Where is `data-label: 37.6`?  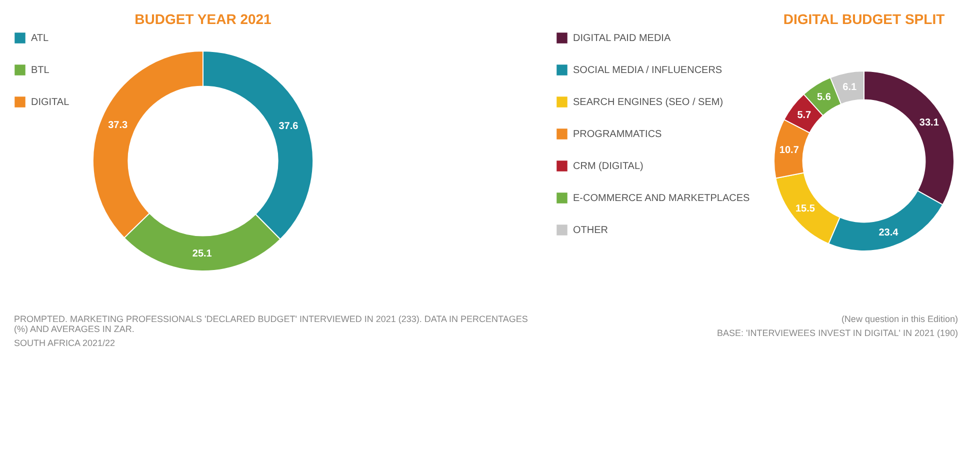 data-label: 37.6 is located at coordinates (288, 126).